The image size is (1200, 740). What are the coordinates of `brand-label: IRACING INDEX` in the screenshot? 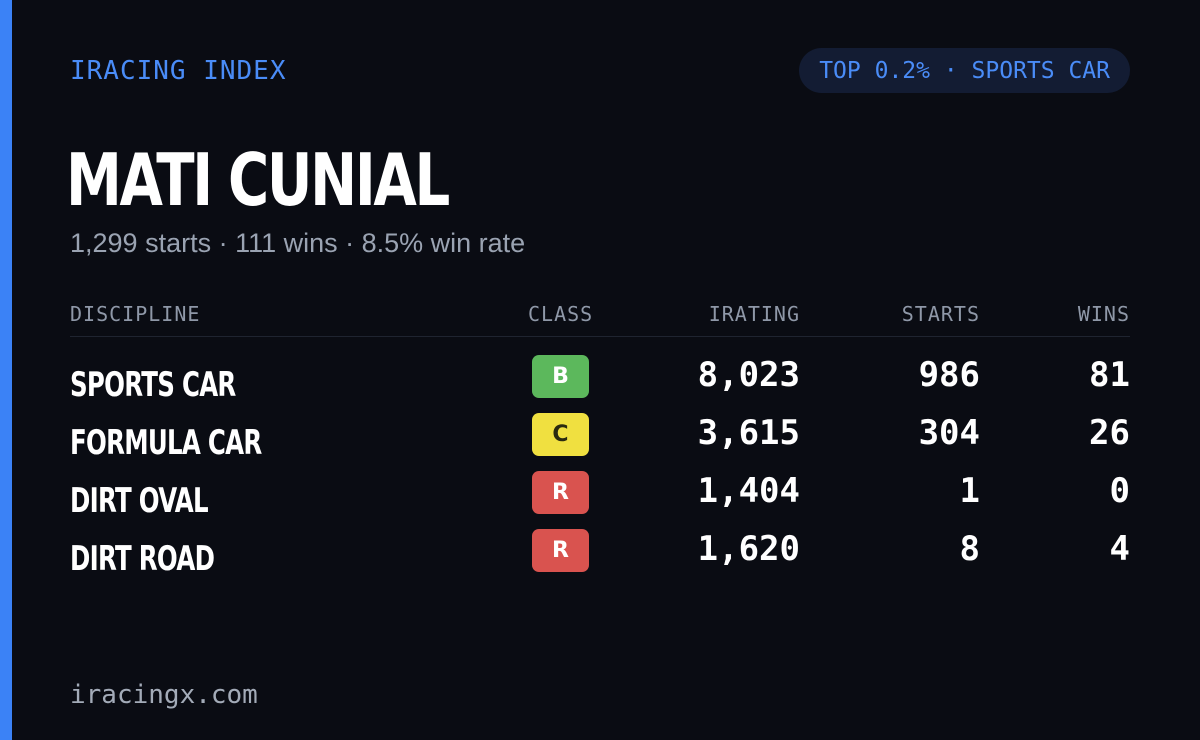 It's located at (178, 71).